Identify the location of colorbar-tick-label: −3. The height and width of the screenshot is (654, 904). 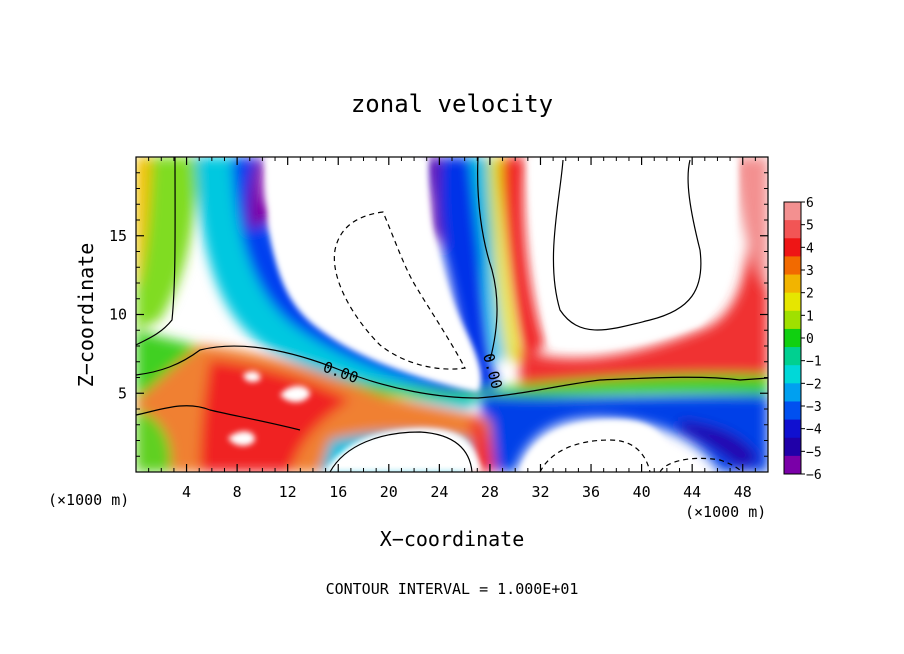
(814, 407).